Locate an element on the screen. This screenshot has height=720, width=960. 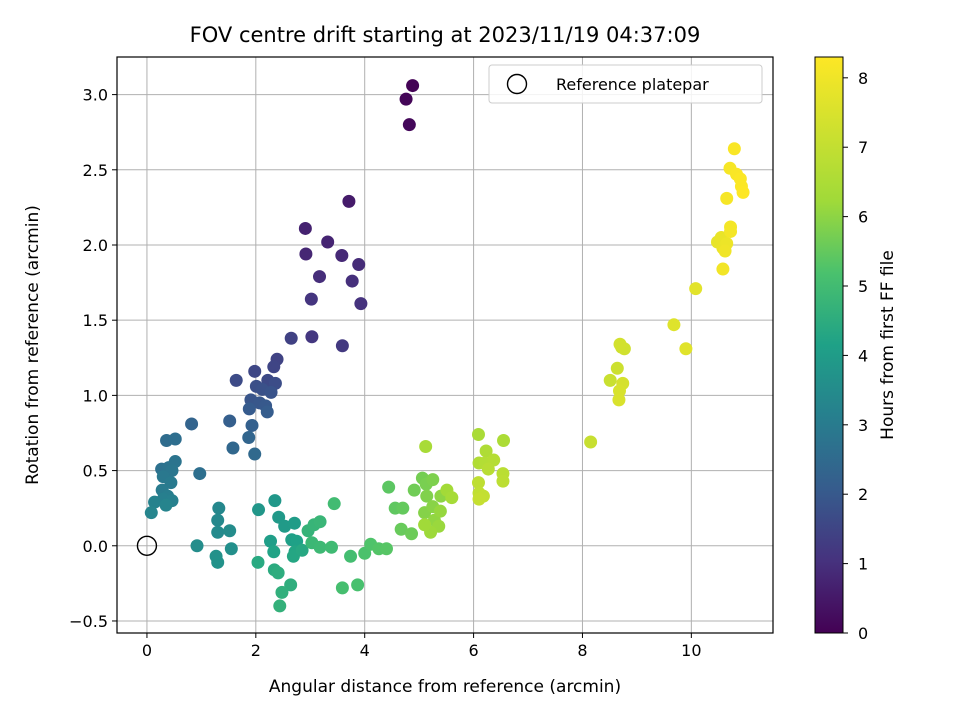
y-tick-label: −0.5 is located at coordinates (88, 621).